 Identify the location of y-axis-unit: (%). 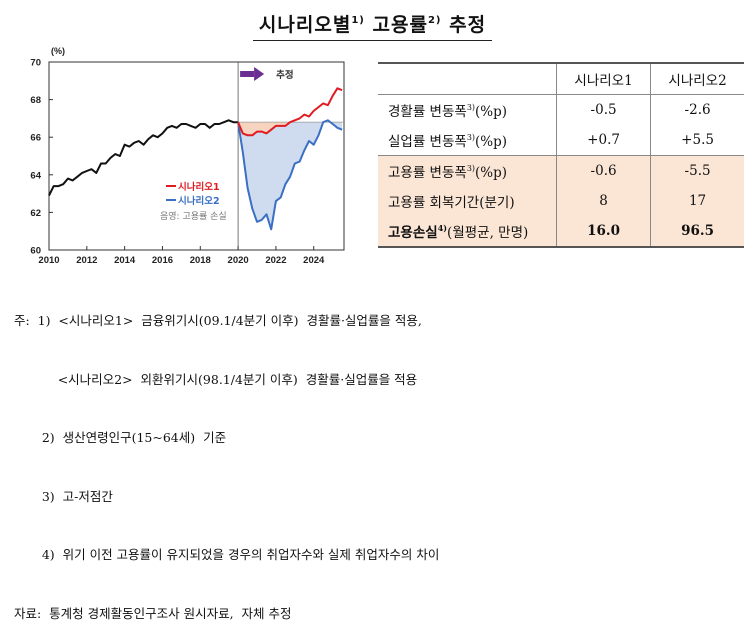
(58, 51).